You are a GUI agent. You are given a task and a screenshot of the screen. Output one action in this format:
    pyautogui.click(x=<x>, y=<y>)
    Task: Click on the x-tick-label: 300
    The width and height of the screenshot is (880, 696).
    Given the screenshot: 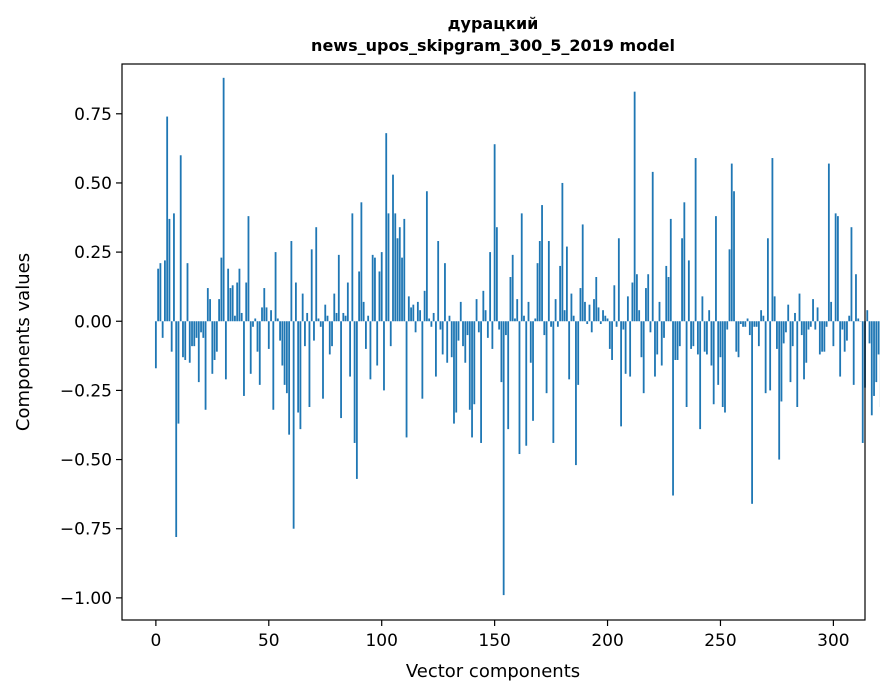 What is the action you would take?
    pyautogui.click(x=833, y=641)
    